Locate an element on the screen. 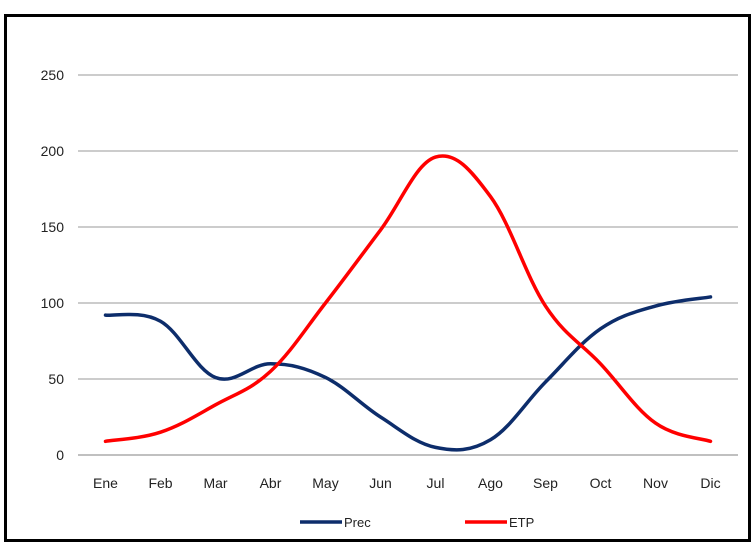  y-tick-label: 200 is located at coordinates (53, 151).